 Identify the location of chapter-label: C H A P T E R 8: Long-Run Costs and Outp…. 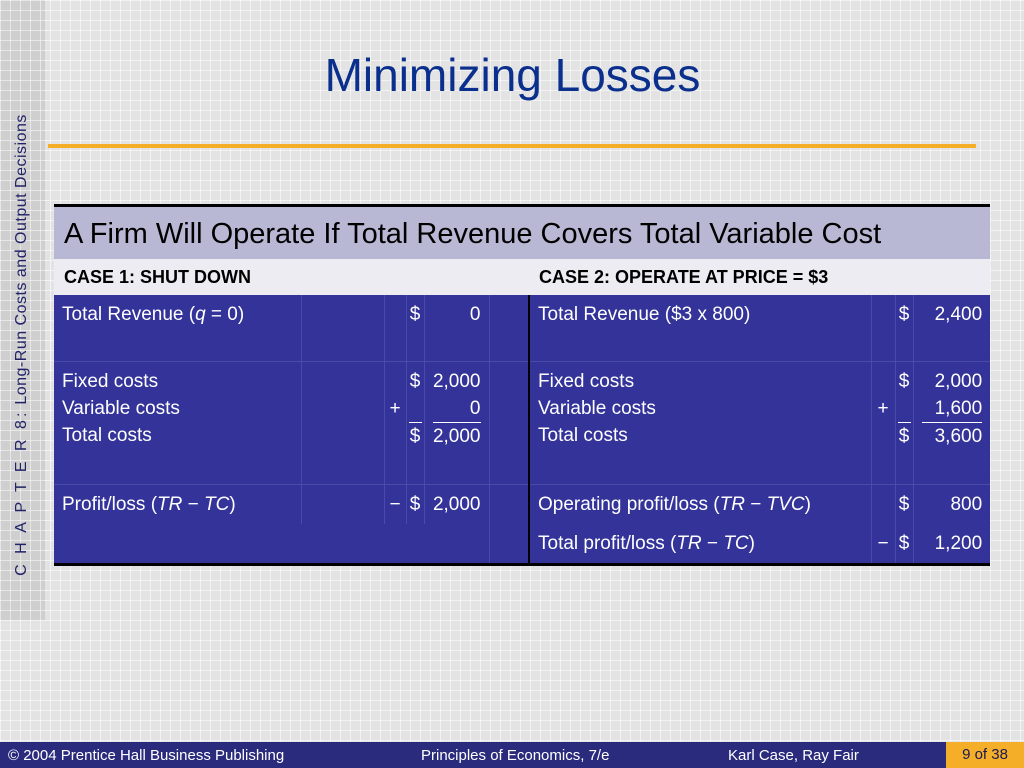
(22, 345).